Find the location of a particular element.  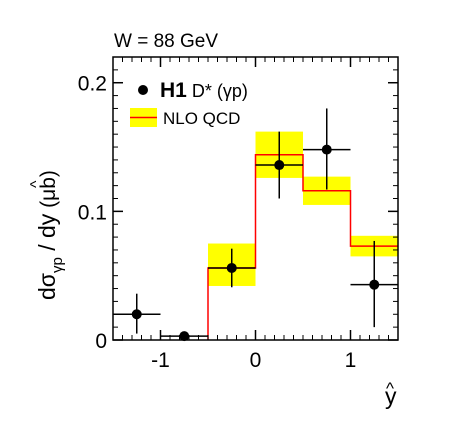

y-title-var: y is located at coordinates (47, 219).